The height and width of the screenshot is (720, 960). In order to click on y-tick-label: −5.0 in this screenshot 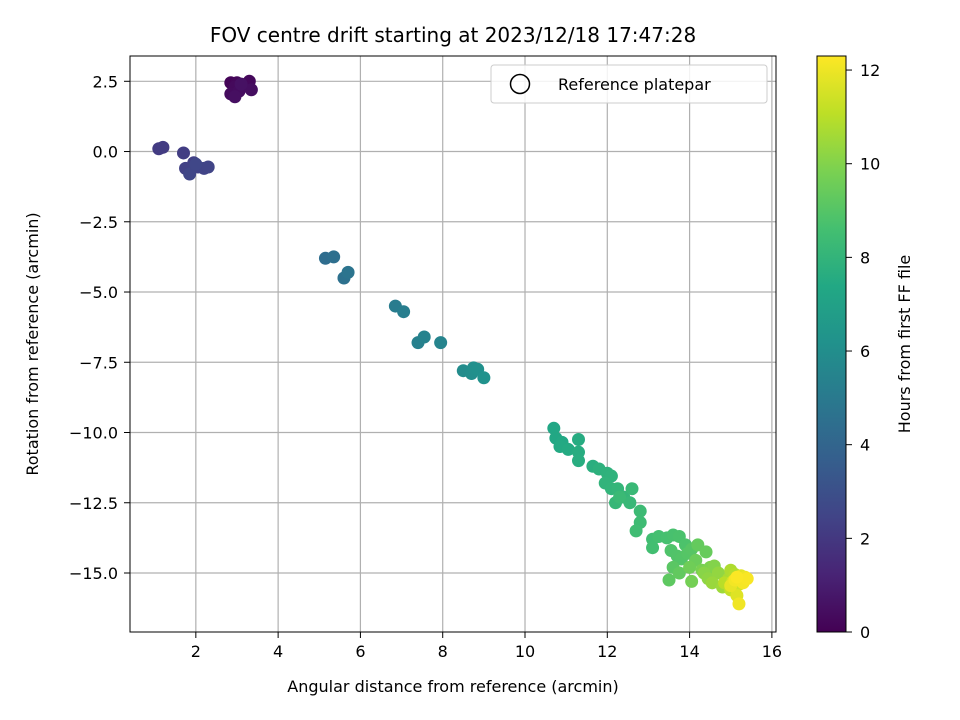, I will do `click(98, 292)`.